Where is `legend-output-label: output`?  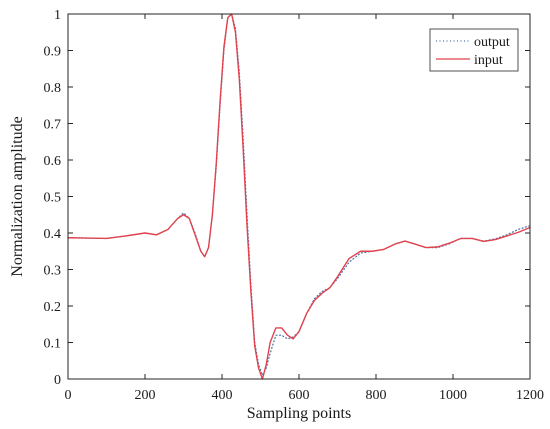
legend-output-label: output is located at coordinates (492, 42).